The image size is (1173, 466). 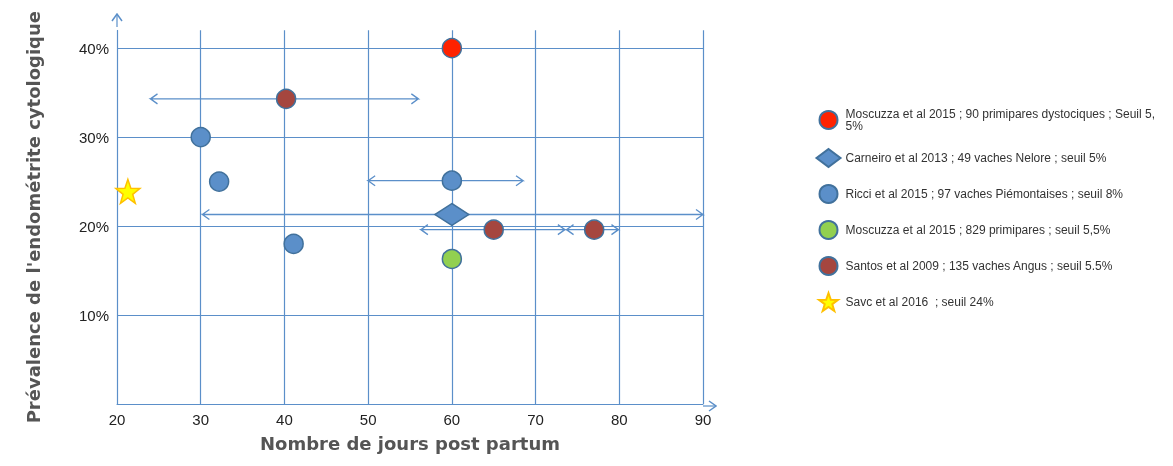 I want to click on y-tick-label: 10%, so click(x=93, y=315).